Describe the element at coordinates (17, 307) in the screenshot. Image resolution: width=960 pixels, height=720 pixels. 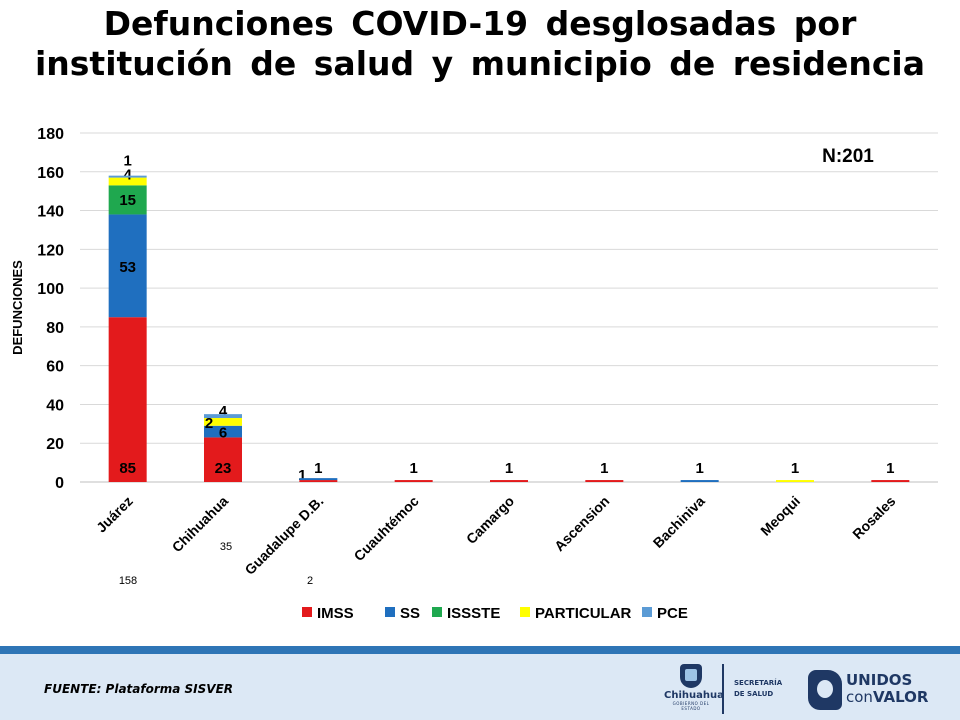
I see `y-axis-label: DEFUNCIONES` at that location.